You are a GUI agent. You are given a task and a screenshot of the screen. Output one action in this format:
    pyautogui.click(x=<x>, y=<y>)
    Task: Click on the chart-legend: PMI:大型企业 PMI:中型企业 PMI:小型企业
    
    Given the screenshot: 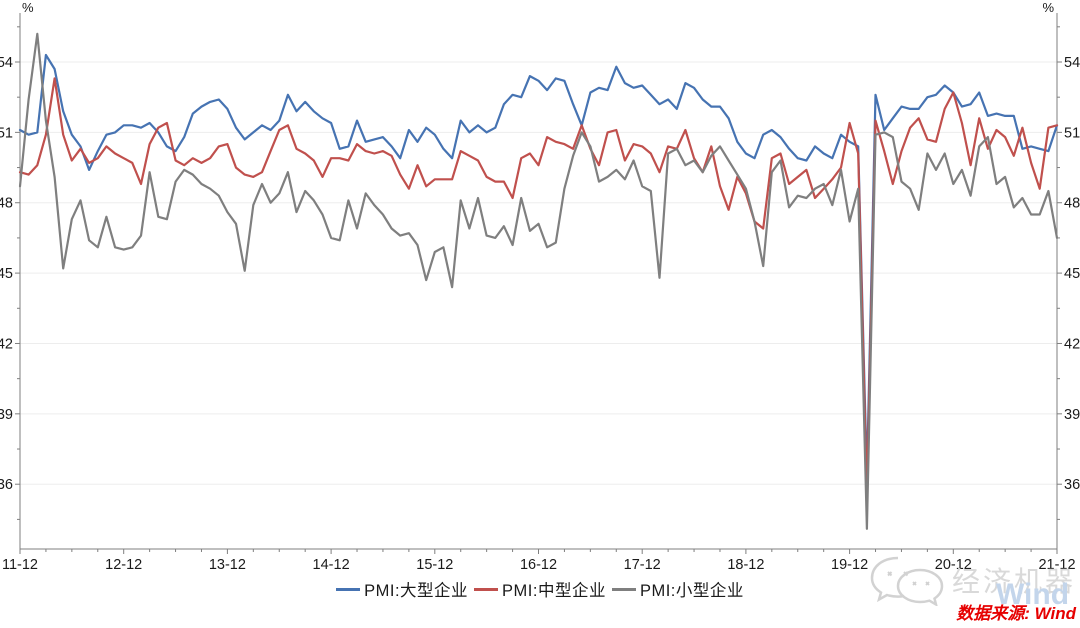 What is the action you would take?
    pyautogui.click(x=540, y=589)
    